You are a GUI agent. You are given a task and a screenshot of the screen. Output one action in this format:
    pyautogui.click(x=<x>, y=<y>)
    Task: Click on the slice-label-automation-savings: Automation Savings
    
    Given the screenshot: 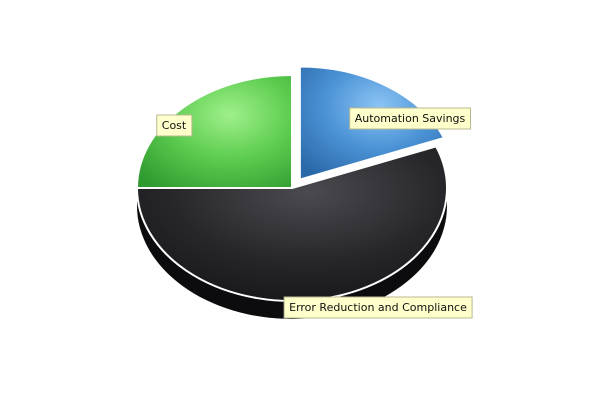 What is the action you would take?
    pyautogui.click(x=410, y=118)
    